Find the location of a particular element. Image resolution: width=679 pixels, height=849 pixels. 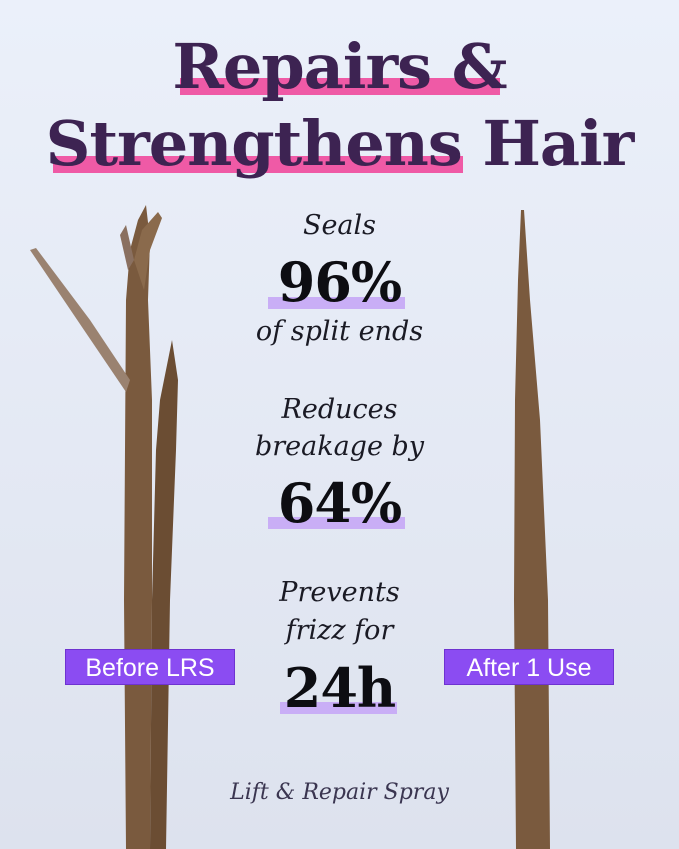

title-line-1: Repairs & is located at coordinates (339, 66).